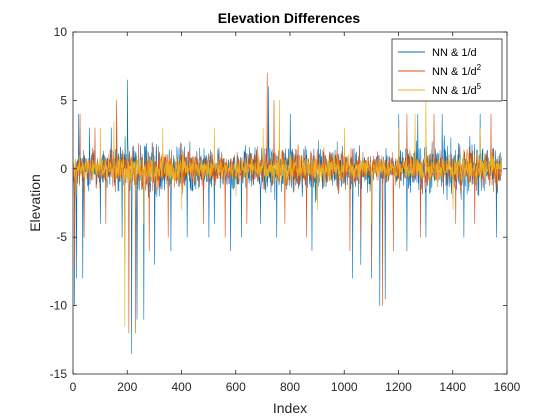 The height and width of the screenshot is (420, 560). Describe the element at coordinates (59, 374) in the screenshot. I see `y-tick-label: -15` at that location.